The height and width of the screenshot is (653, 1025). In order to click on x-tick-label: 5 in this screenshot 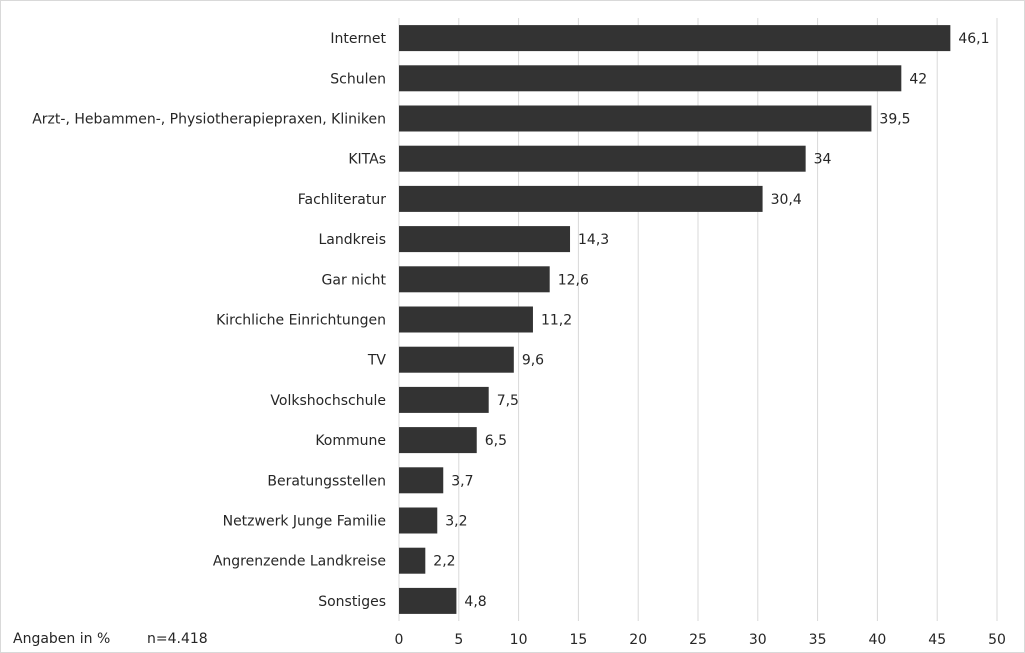, I will do `click(458, 640)`.